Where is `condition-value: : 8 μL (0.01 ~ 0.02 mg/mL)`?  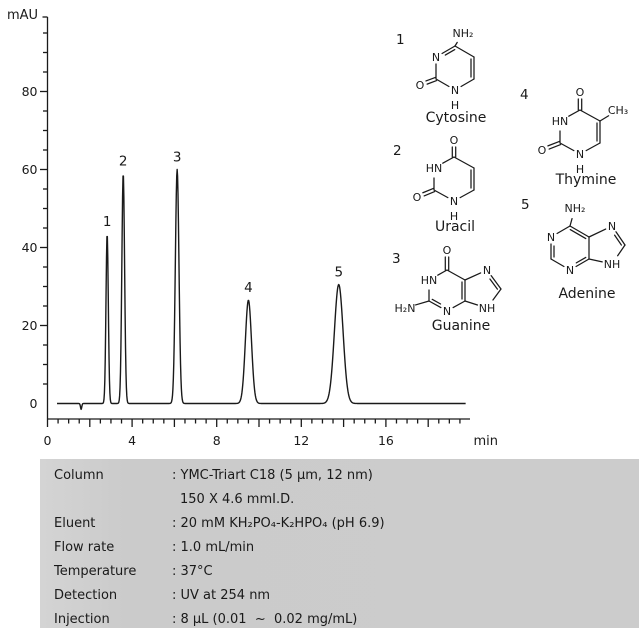 condition-value: : 8 μL (0.01 ~ 0.02 mg/mL) is located at coordinates (265, 619).